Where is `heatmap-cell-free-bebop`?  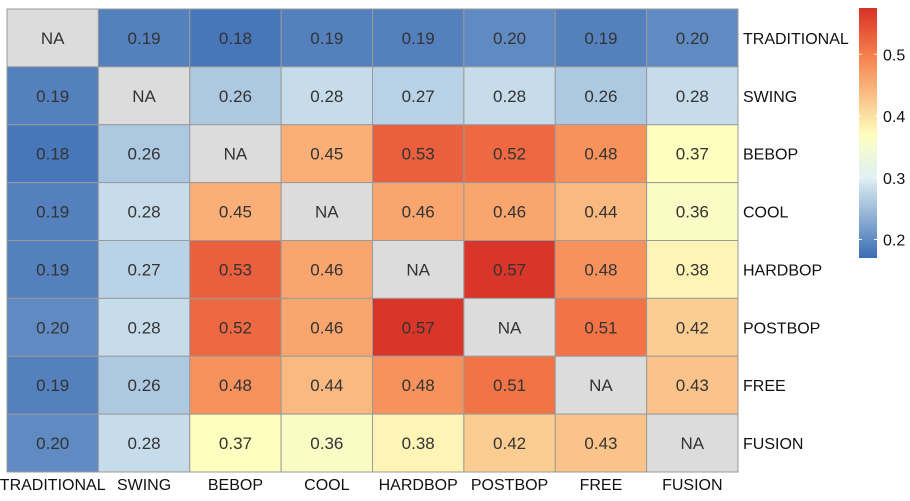 heatmap-cell-free-bebop is located at coordinates (235, 385).